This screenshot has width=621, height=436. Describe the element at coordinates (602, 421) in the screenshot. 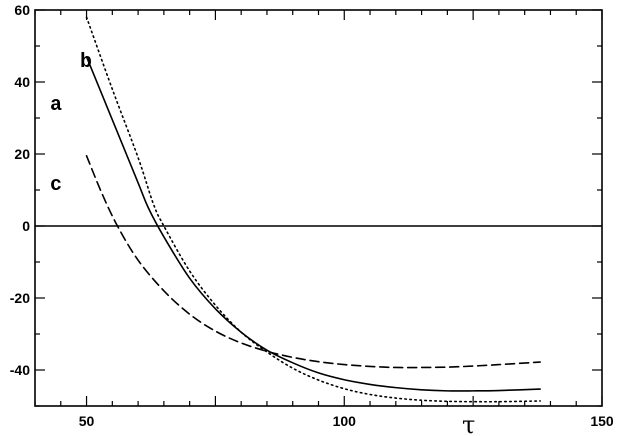

I see `x-tick-label: 150` at that location.